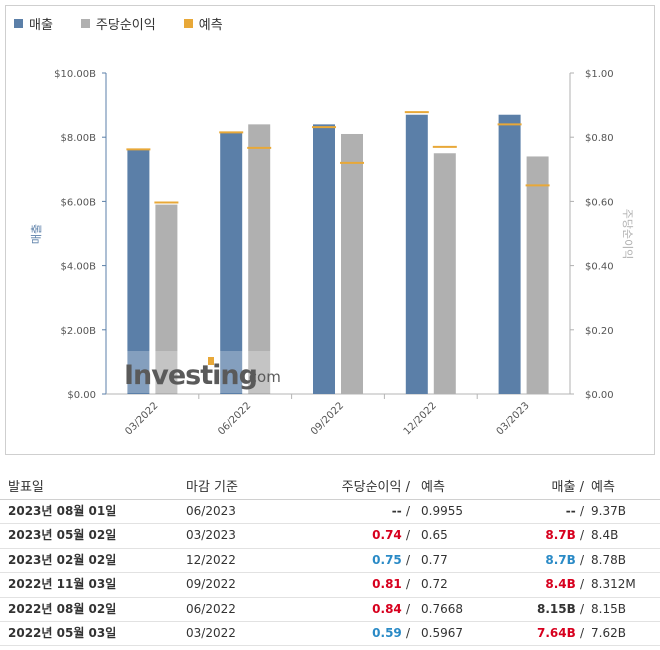  What do you see at coordinates (188, 23) in the screenshot?
I see `forecast-swatch-icon` at bounding box center [188, 23].